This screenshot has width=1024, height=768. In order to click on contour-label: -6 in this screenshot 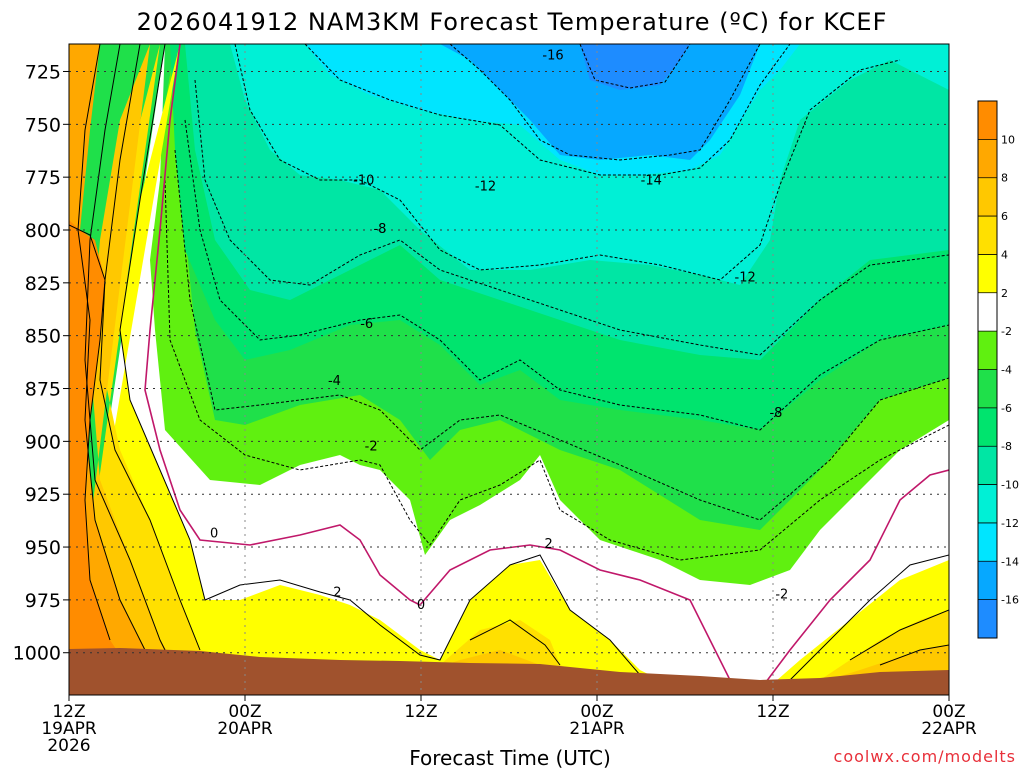, I will do `click(366, 324)`.